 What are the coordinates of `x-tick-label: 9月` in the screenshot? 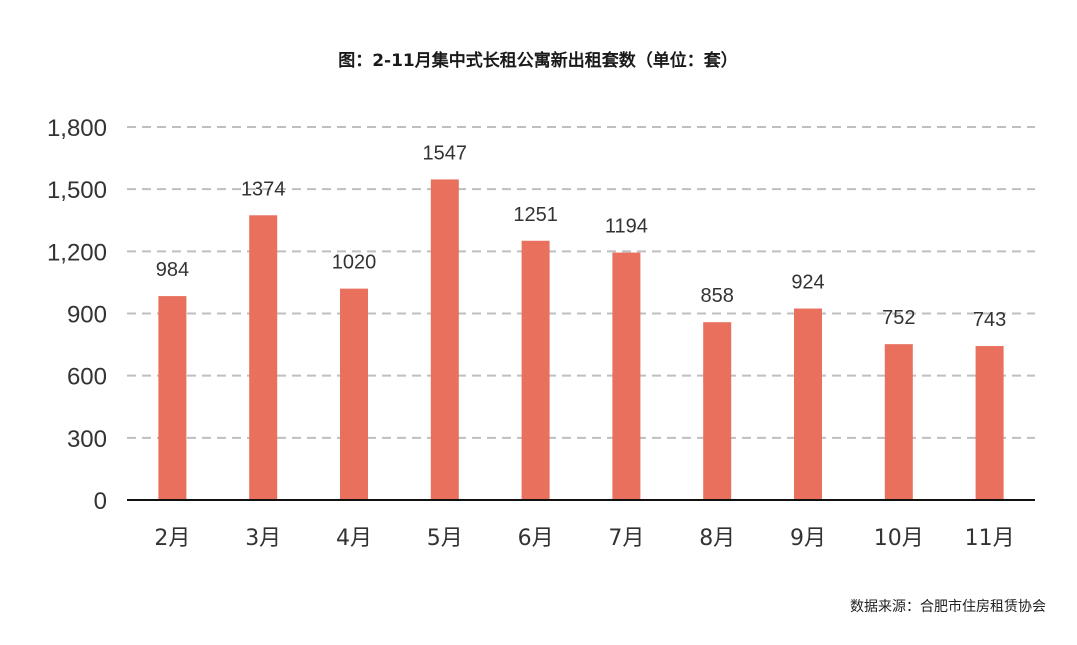 It's located at (808, 538).